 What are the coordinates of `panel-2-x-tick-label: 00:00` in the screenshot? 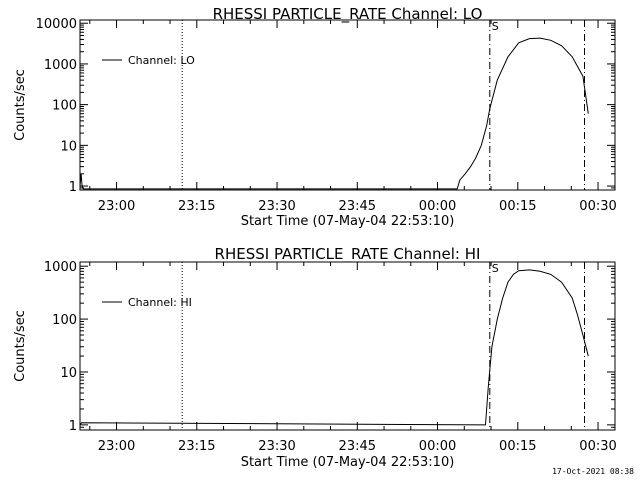 It's located at (437, 446).